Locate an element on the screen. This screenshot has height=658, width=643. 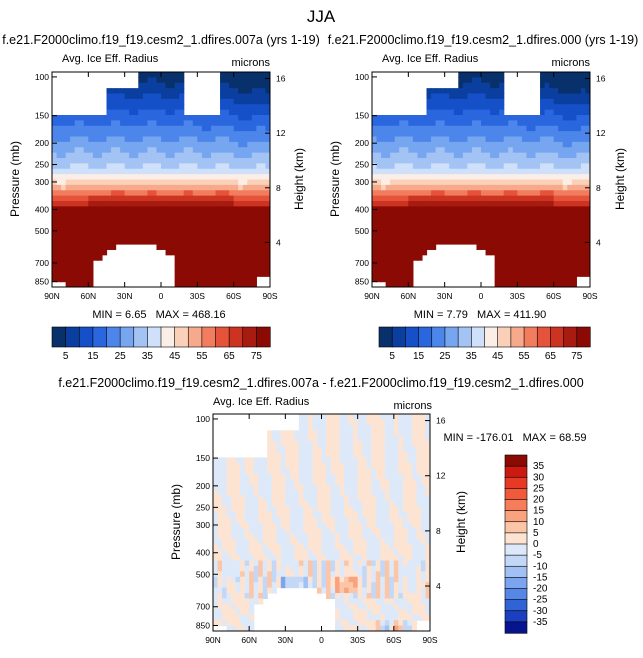
colorbar-swatch is located at coordinates (140, 337).